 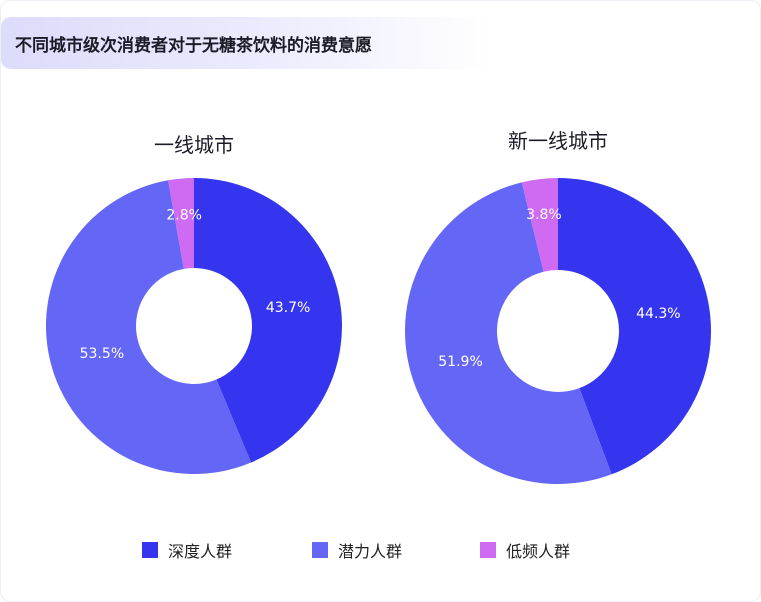 What do you see at coordinates (544, 215) in the screenshot?
I see `donut-2-label-low: 3.8%` at bounding box center [544, 215].